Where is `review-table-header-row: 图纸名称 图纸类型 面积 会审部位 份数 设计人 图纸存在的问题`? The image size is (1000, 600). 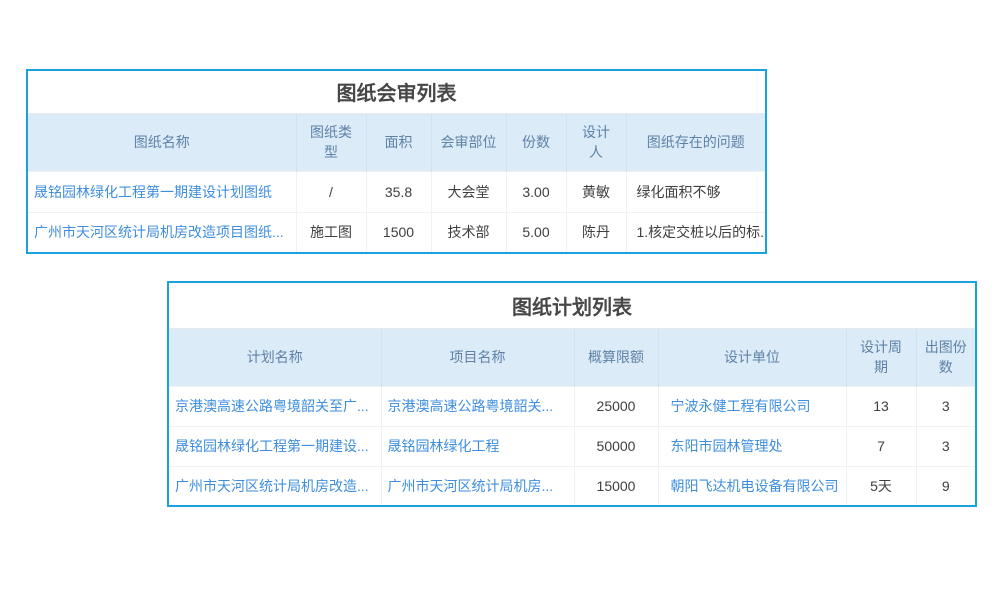 review-table-header-row: 图纸名称 图纸类型 面积 会审部位 份数 设计人 图纸存在的问题 is located at coordinates (397, 142).